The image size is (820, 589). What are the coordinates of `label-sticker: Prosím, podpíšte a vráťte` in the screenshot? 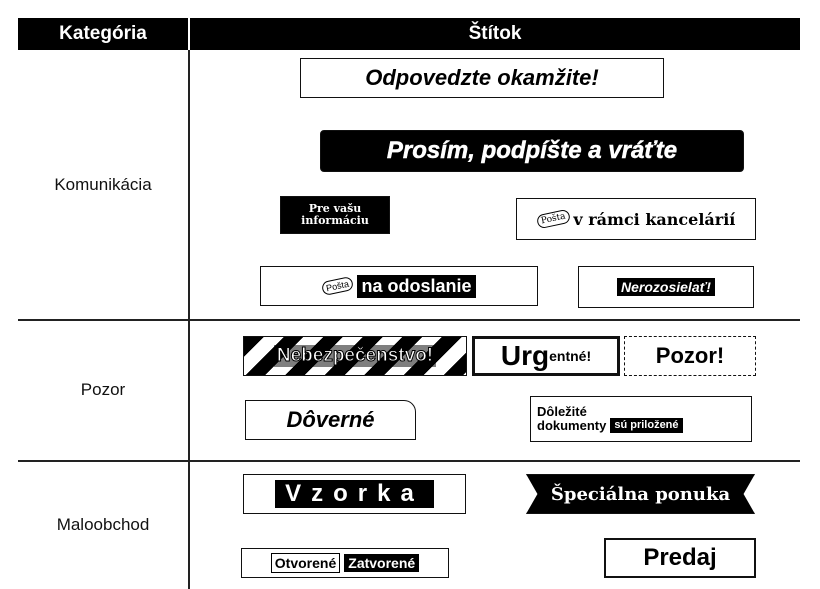 It's located at (532, 151).